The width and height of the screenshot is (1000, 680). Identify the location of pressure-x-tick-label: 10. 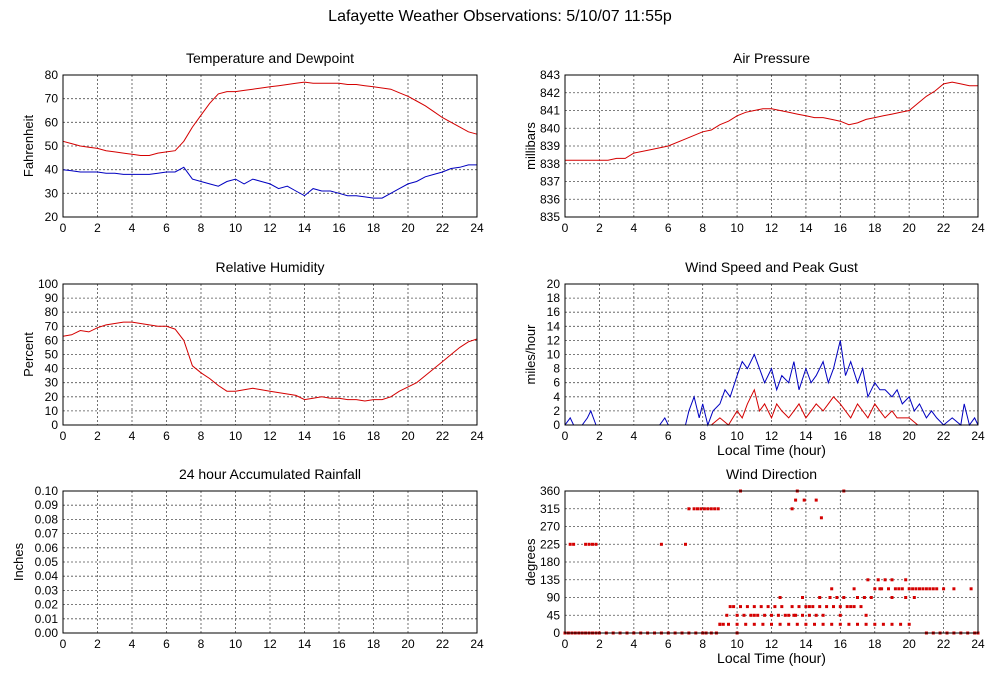
(737, 228).